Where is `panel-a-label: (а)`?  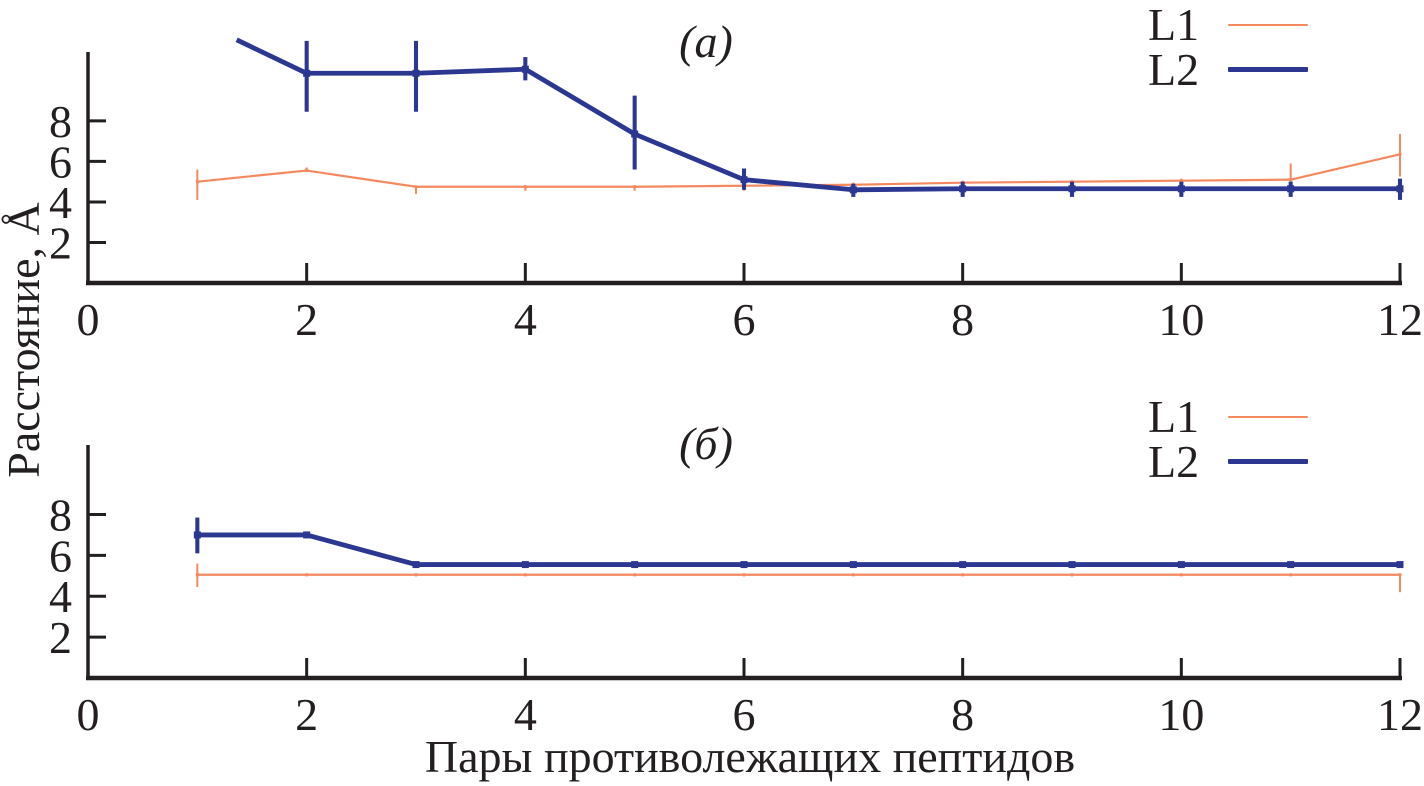 panel-a-label: (а) is located at coordinates (706, 41).